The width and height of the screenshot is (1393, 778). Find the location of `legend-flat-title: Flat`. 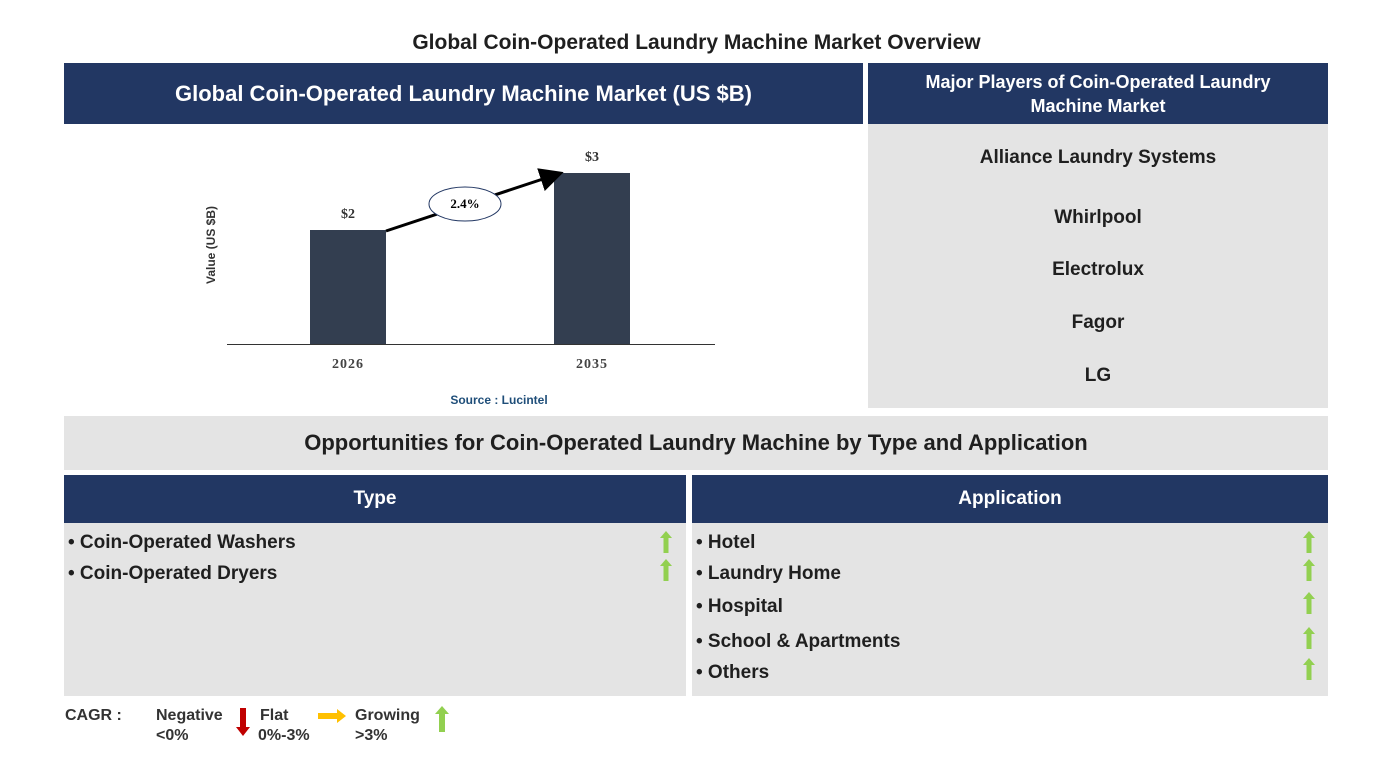

legend-flat-title: Flat is located at coordinates (274, 715).